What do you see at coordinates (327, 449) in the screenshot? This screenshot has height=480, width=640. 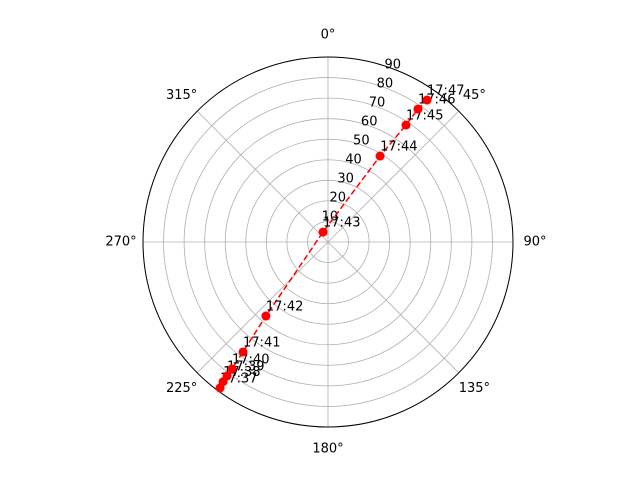 I see `theta-tick-label: 180°` at bounding box center [327, 449].